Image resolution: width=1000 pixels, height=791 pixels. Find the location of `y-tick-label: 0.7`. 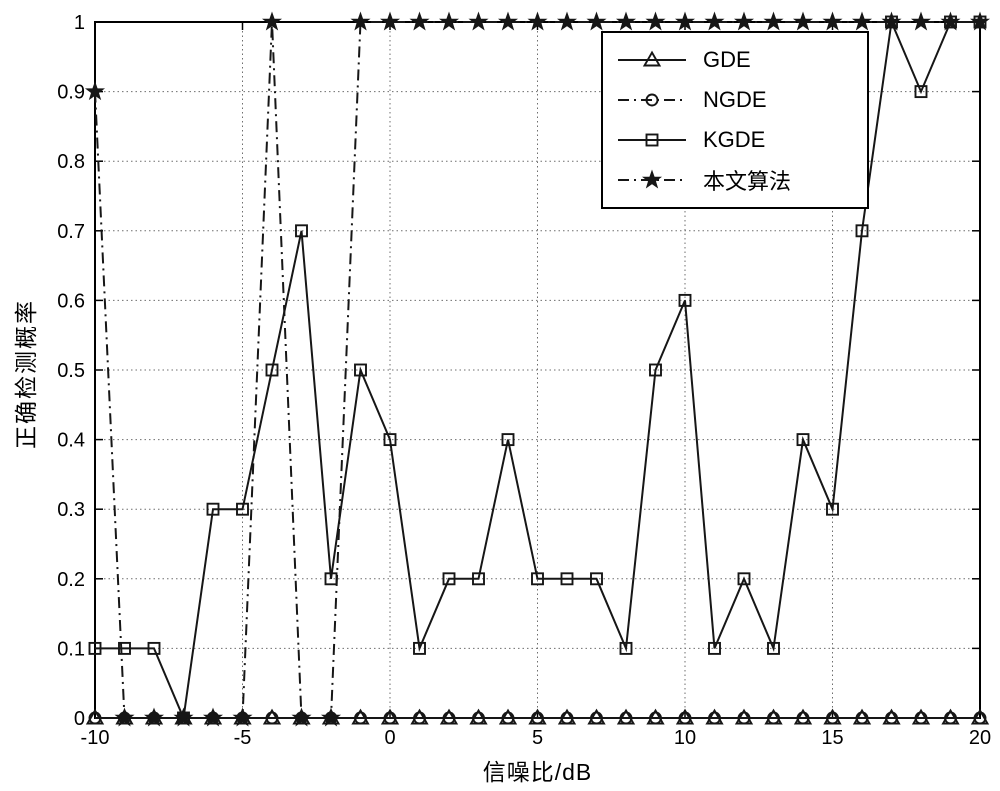

y-tick-label: 0.7 is located at coordinates (71, 232).